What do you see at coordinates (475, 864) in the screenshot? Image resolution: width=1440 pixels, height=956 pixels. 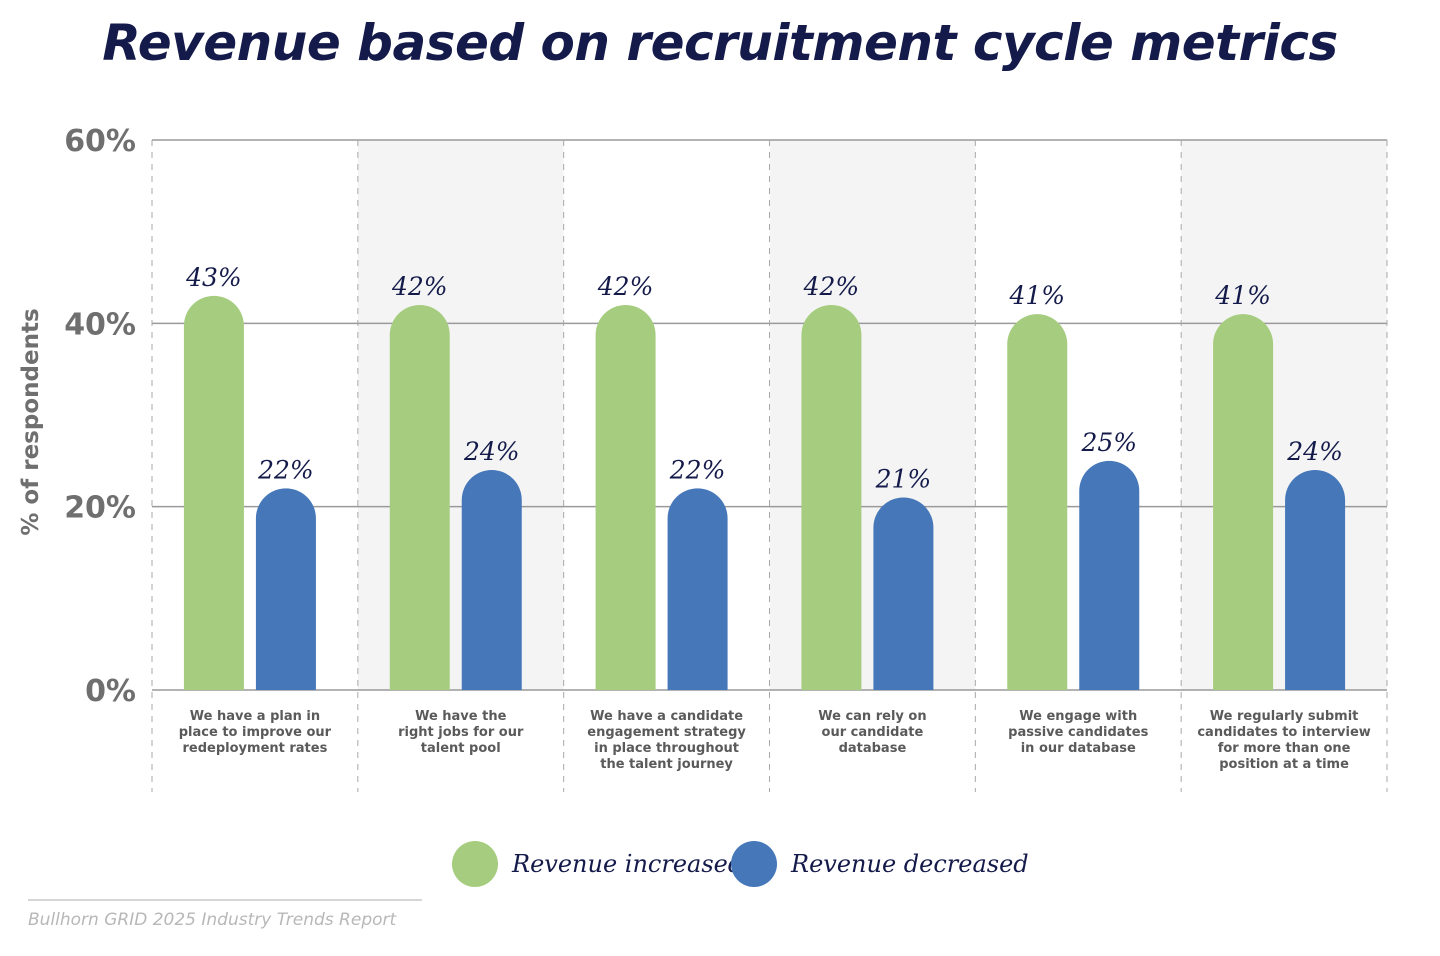 I see `legend-swatch-increased` at bounding box center [475, 864].